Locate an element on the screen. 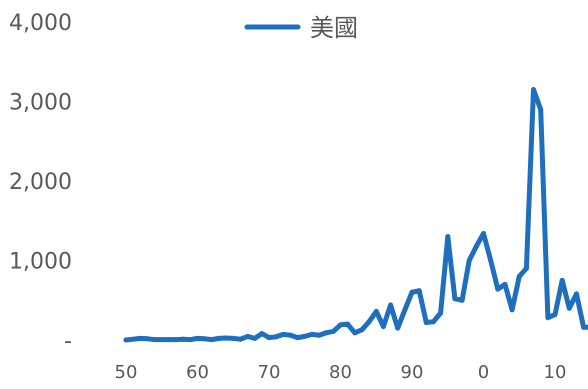 This screenshot has height=389, width=588. x-tick-label: 90 is located at coordinates (412, 372).